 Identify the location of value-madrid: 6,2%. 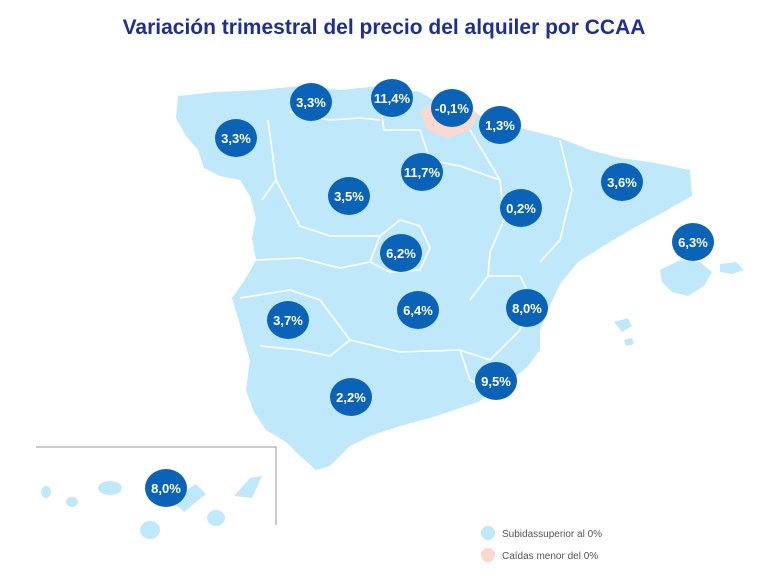
(401, 253).